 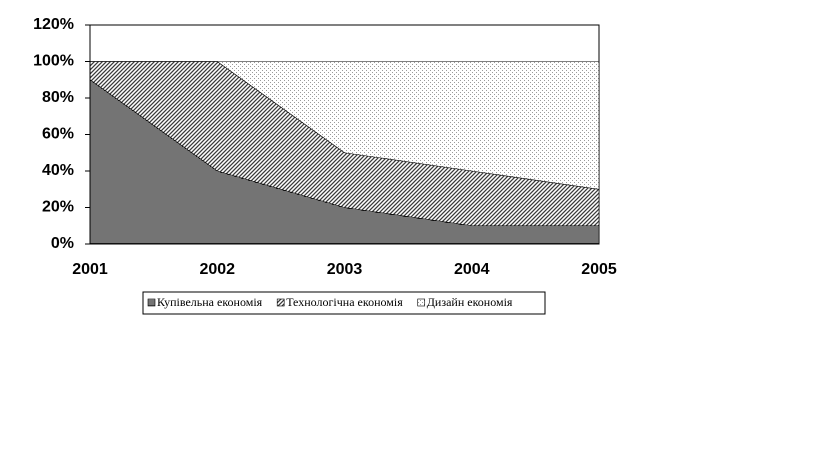 I want to click on legend-label: Дизайн економія, so click(x=470, y=302).